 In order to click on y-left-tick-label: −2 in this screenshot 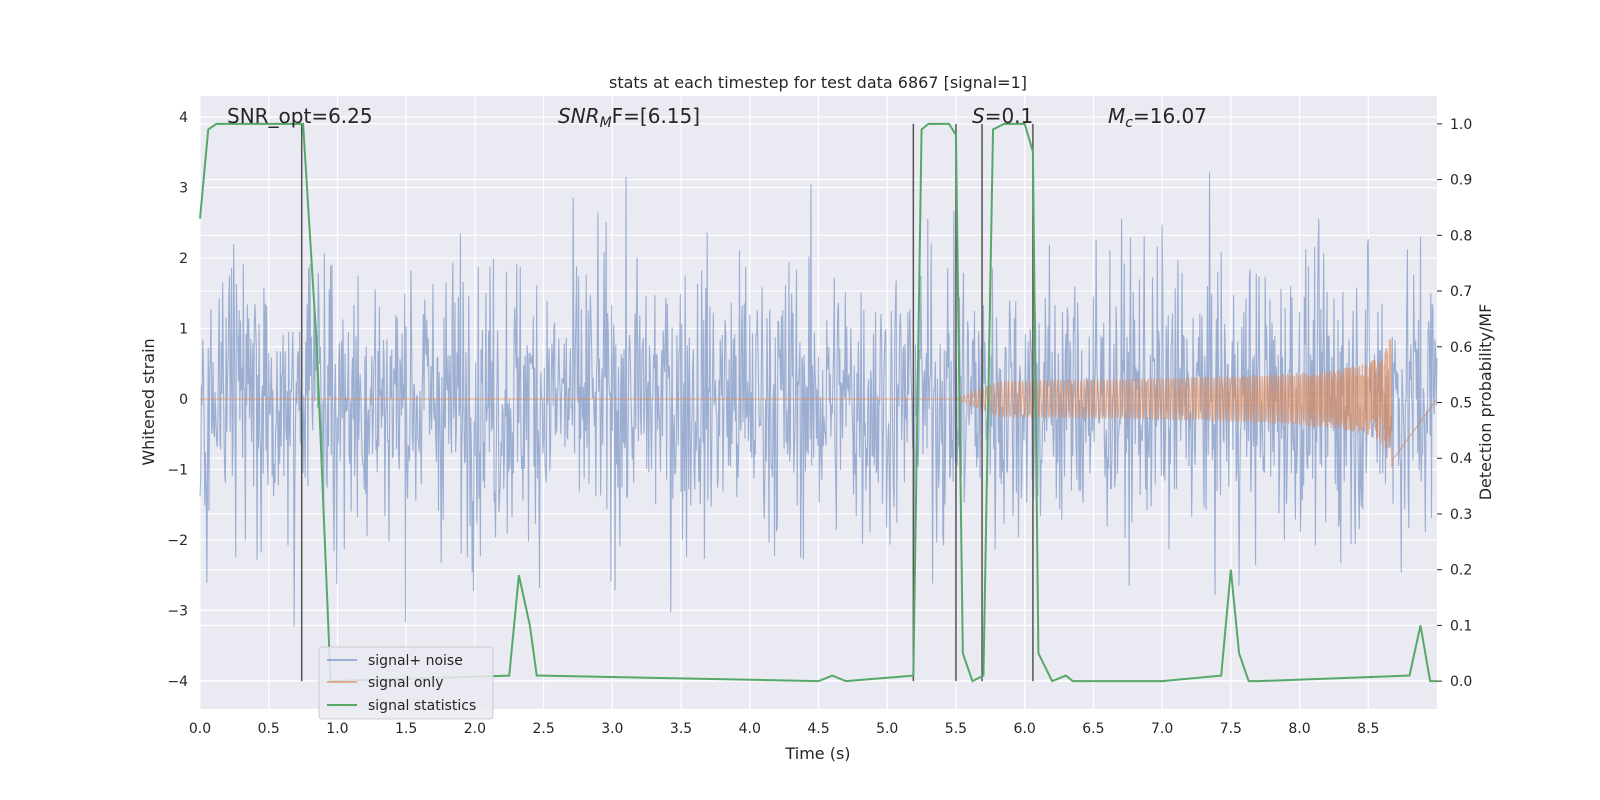, I will do `click(177, 541)`.